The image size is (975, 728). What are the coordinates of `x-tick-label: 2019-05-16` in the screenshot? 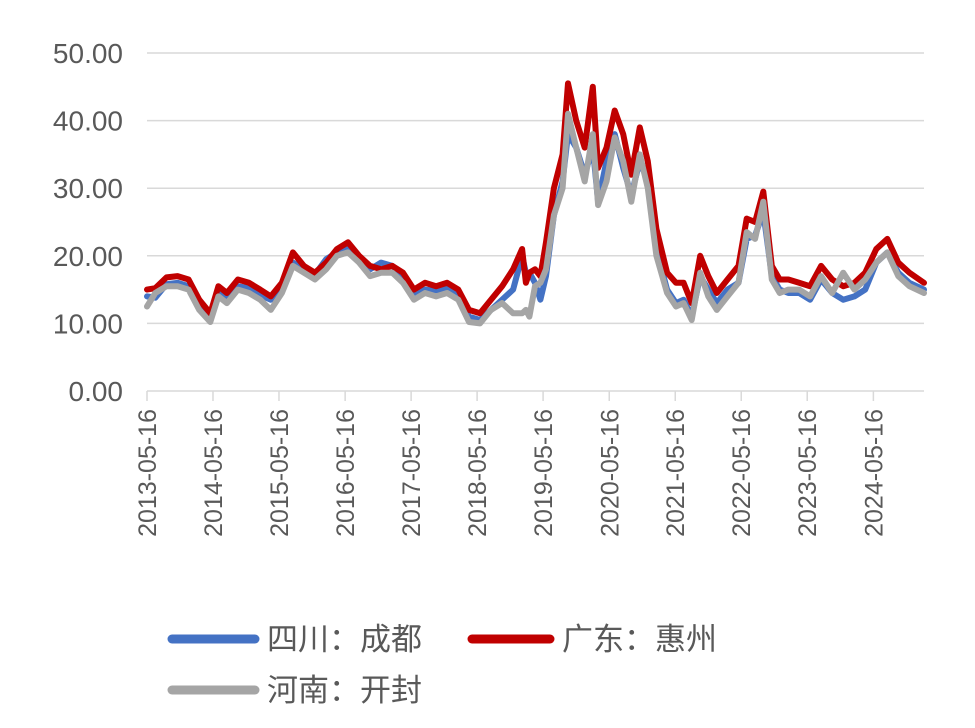 It's located at (544, 473).